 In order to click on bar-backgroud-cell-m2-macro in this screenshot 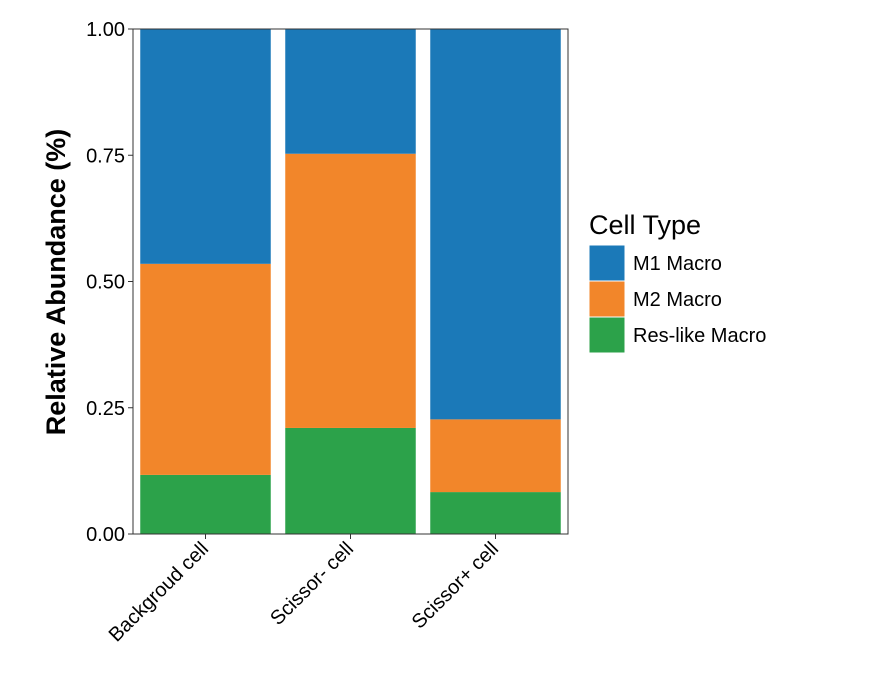, I will do `click(205, 369)`.